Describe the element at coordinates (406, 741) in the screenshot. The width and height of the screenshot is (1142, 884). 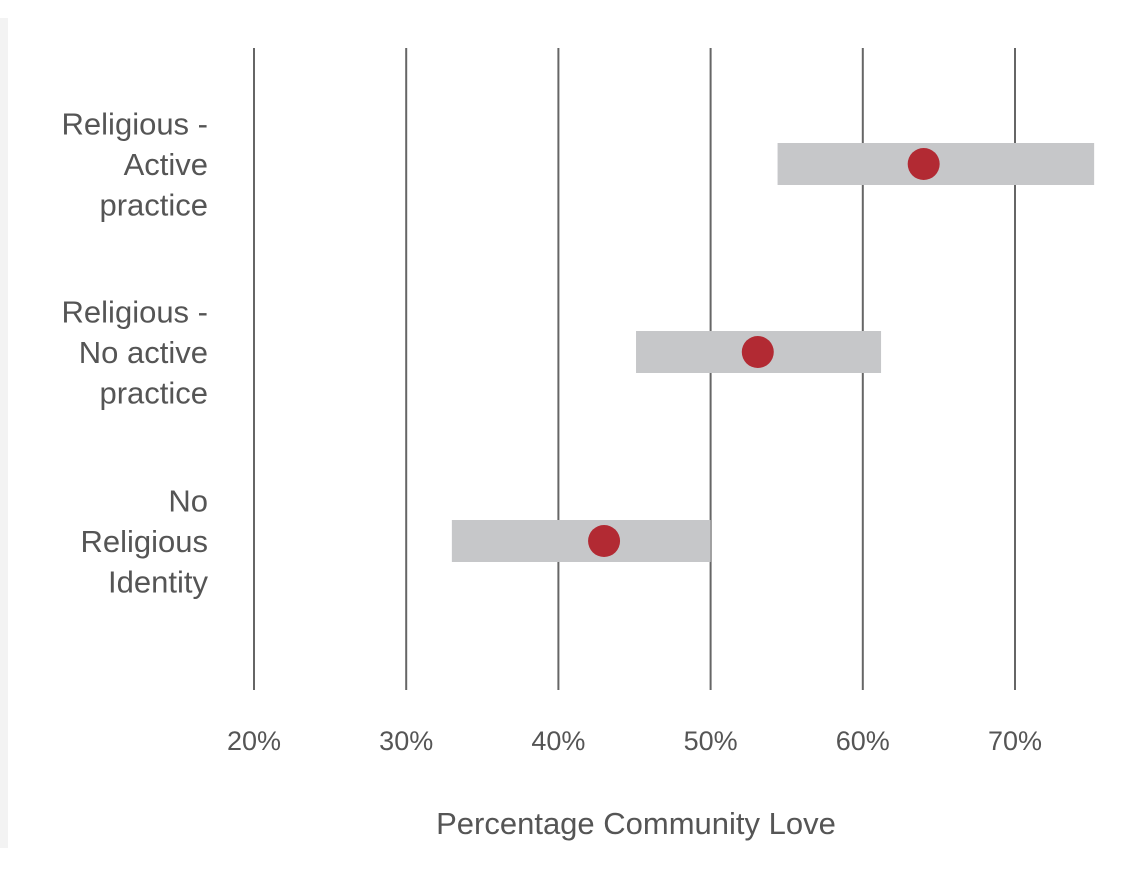
I see `x-tick-label: 30%` at that location.